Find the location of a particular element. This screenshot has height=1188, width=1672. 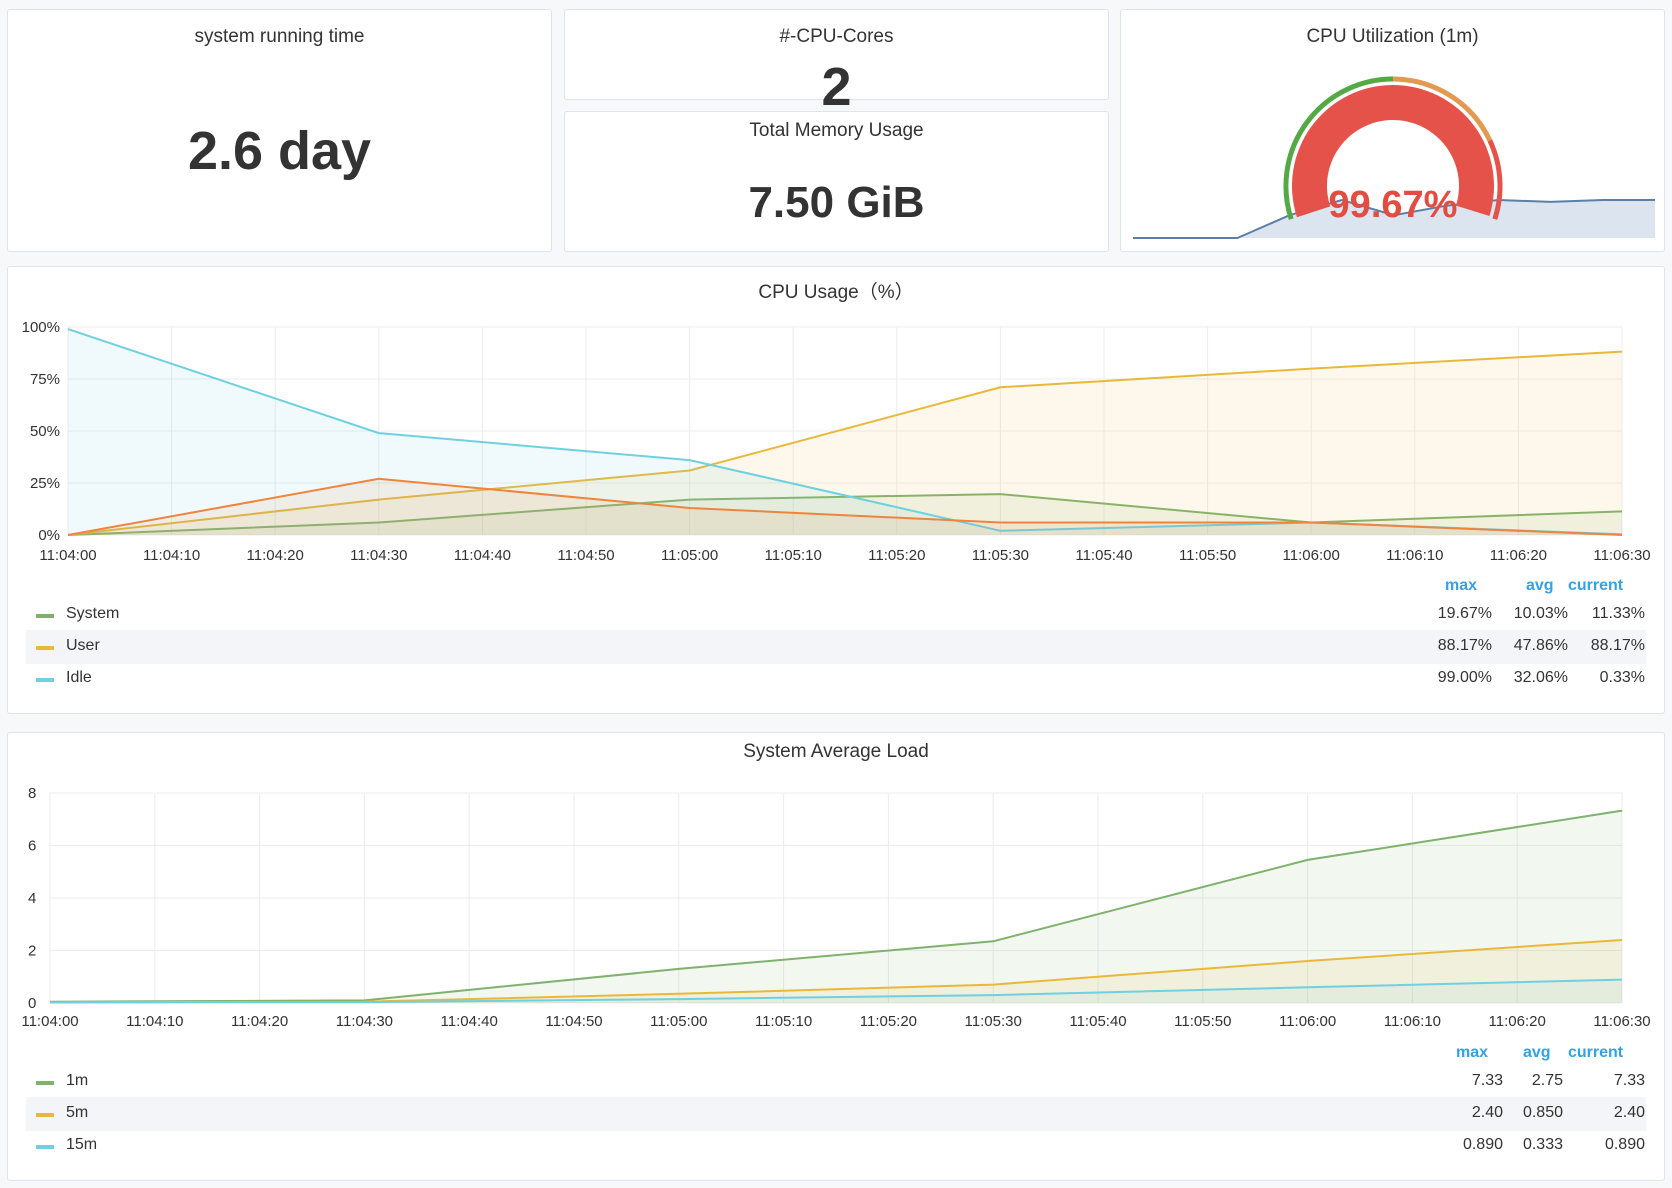

series-line-system is located at coordinates (845, 514).